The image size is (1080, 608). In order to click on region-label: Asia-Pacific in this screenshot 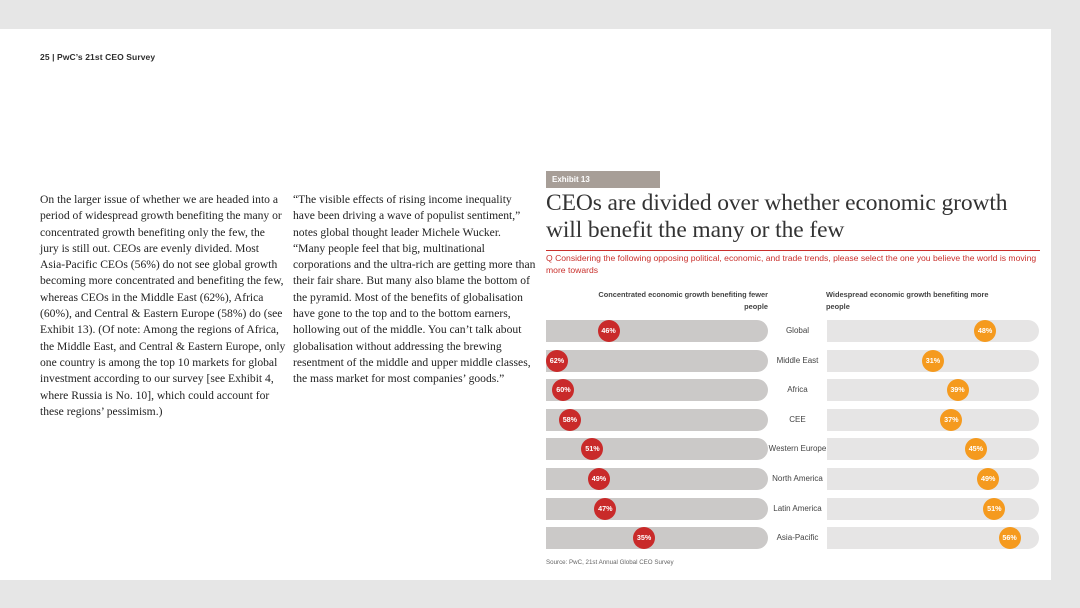, I will do `click(797, 538)`.